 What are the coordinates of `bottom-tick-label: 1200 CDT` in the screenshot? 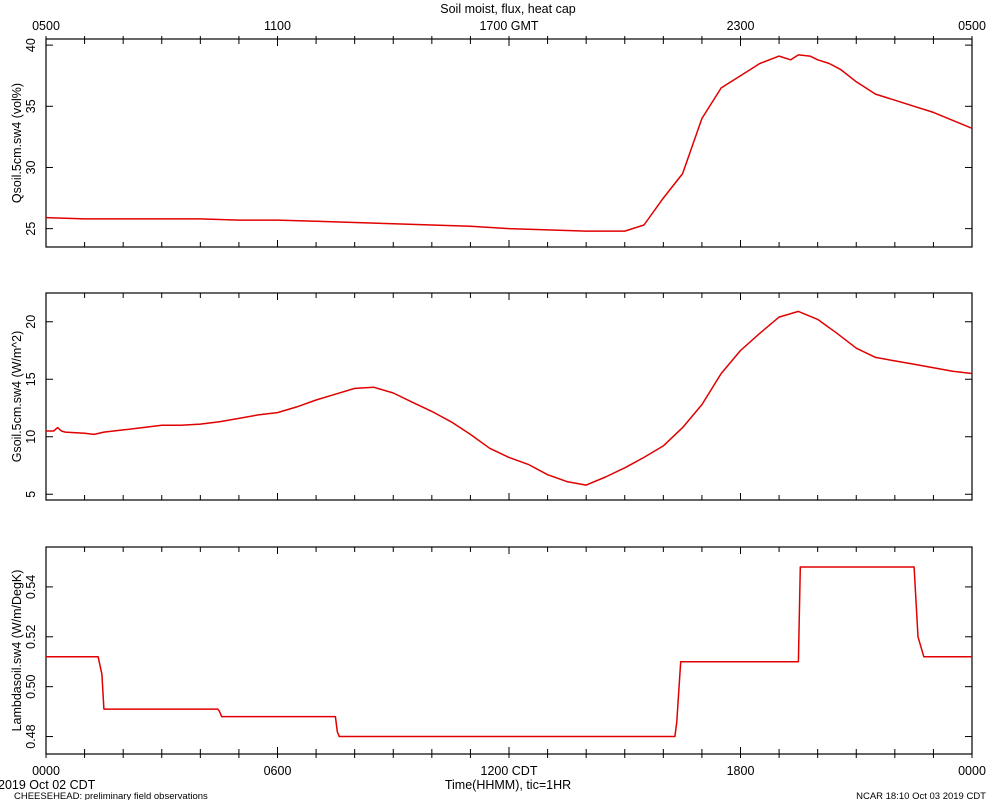 It's located at (509, 771).